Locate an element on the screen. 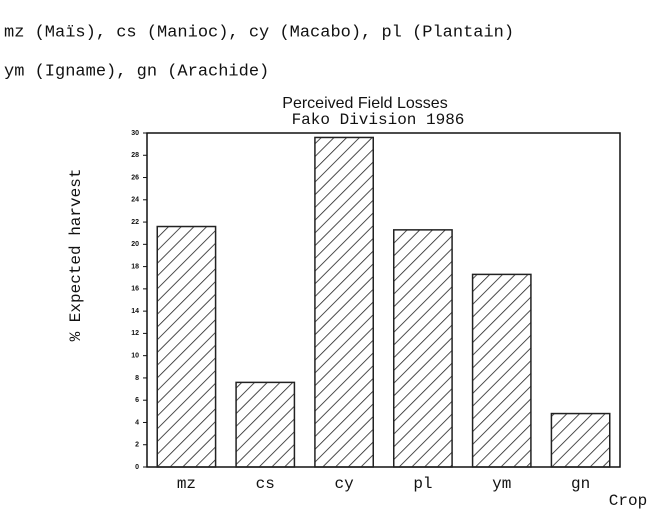  x-tick-label: mz is located at coordinates (186, 484).